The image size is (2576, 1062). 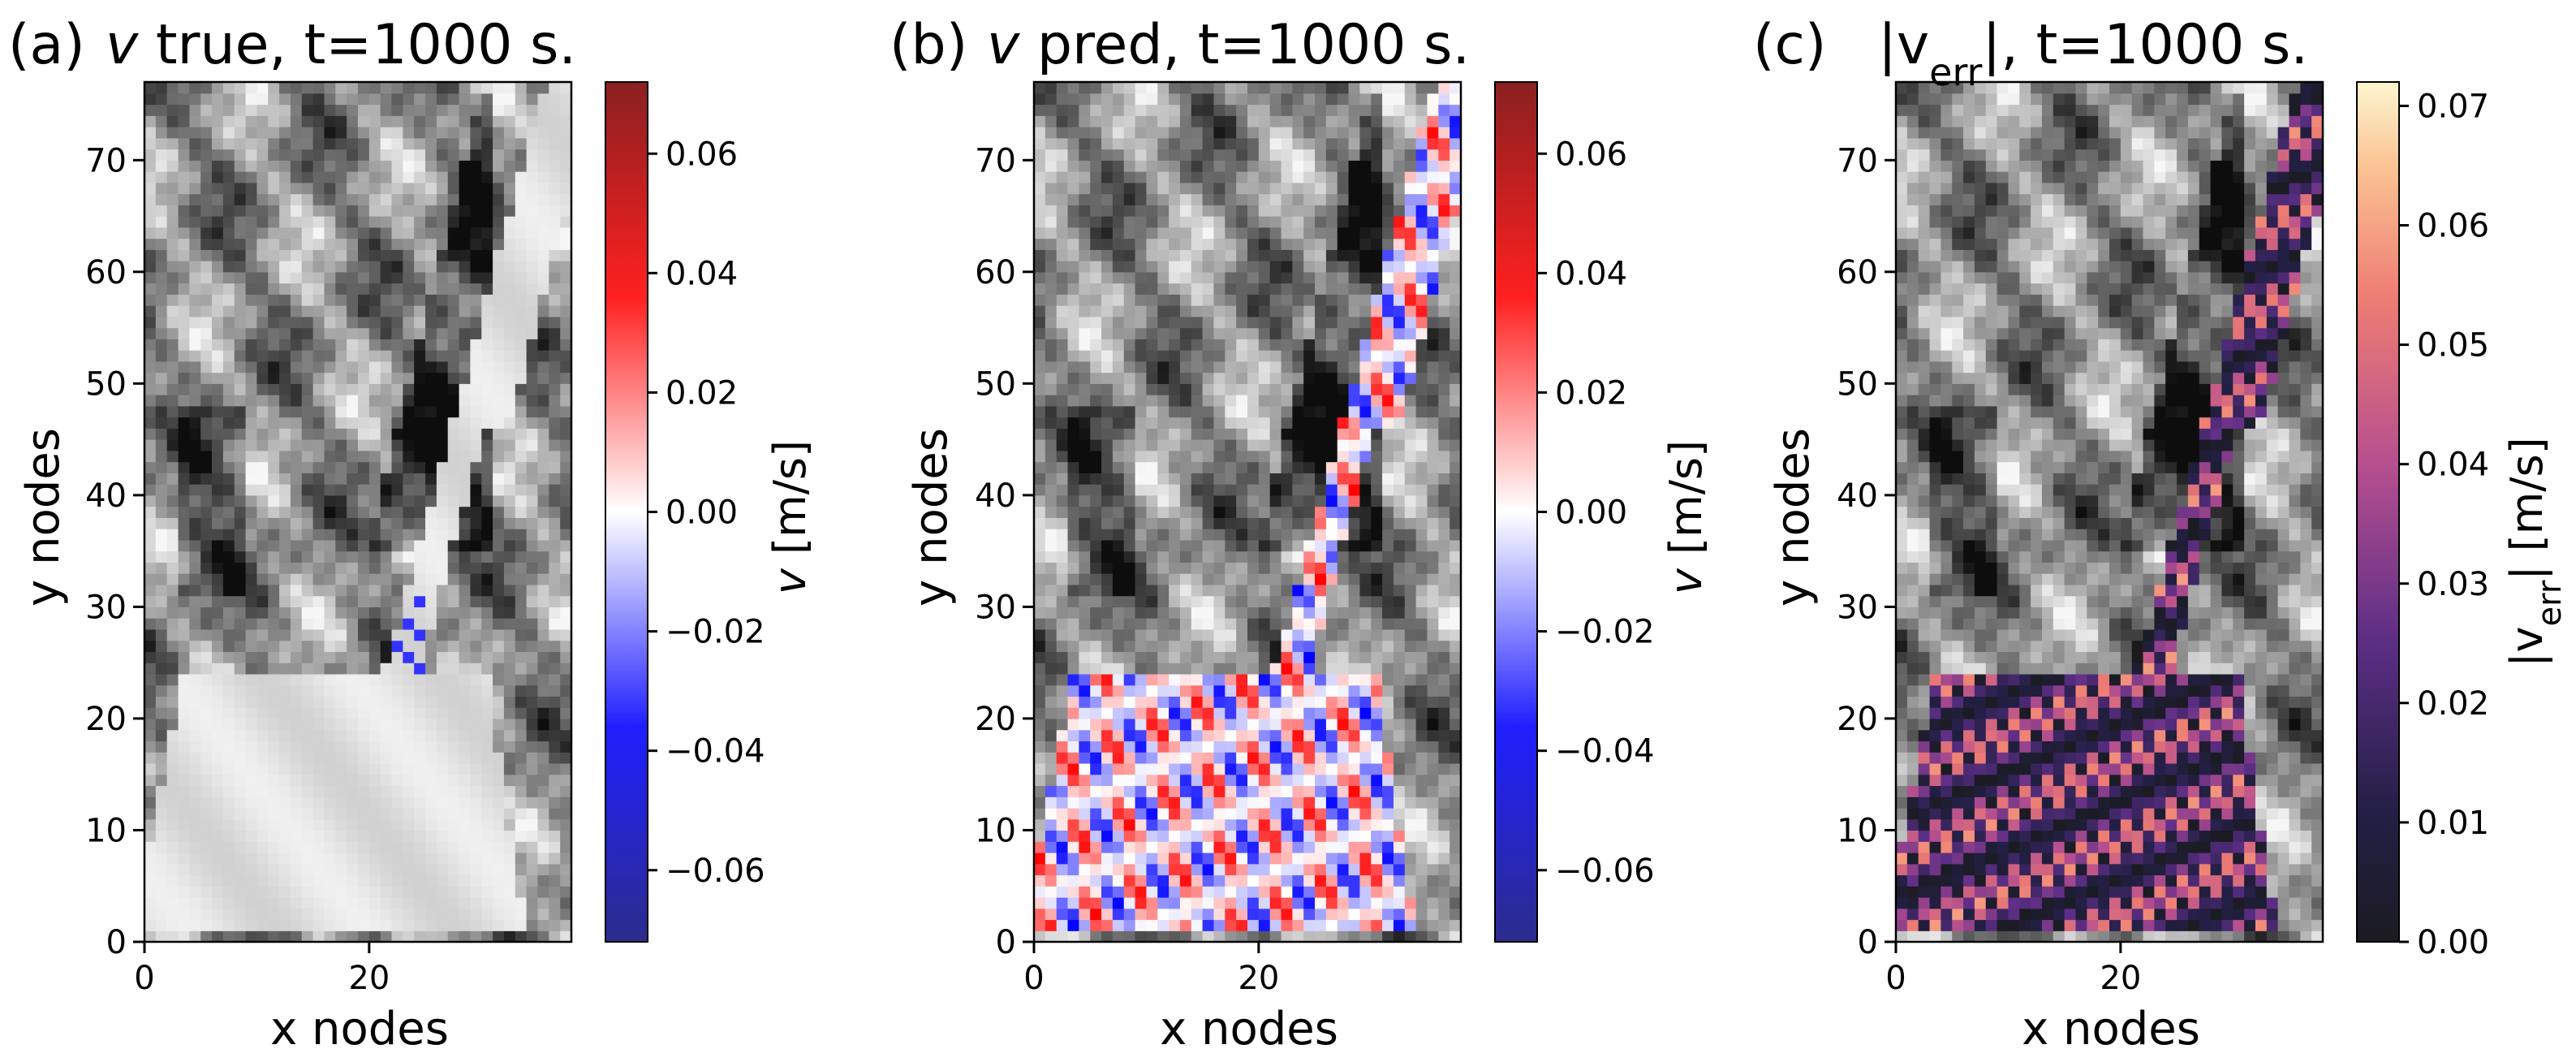 I want to click on heatmap-b, so click(x=1248, y=512).